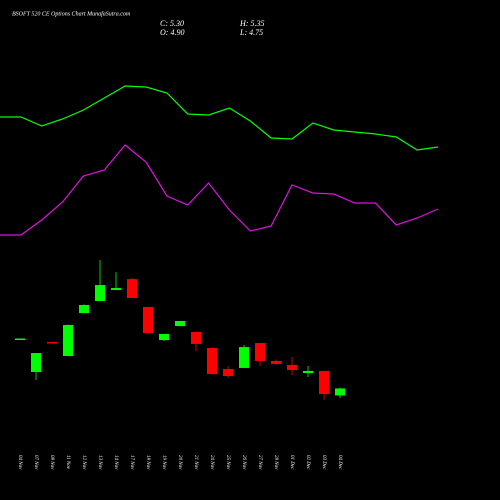  What do you see at coordinates (19, 462) in the screenshot?
I see `x-tick-label: 04 Nov` at bounding box center [19, 462].